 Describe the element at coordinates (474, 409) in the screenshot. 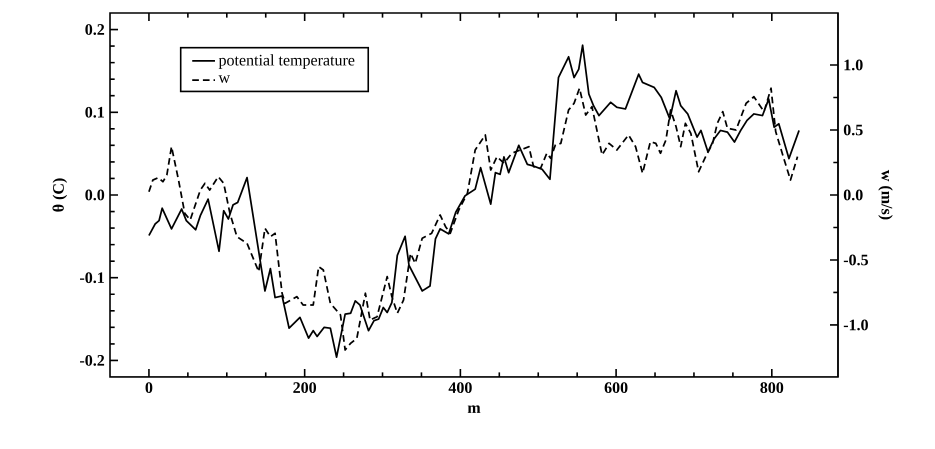

I see `x-axis-title: m` at that location.